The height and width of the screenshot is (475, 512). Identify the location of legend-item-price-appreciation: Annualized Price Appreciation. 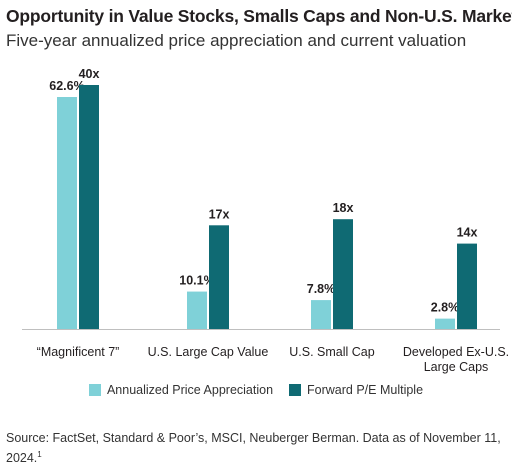
(181, 390).